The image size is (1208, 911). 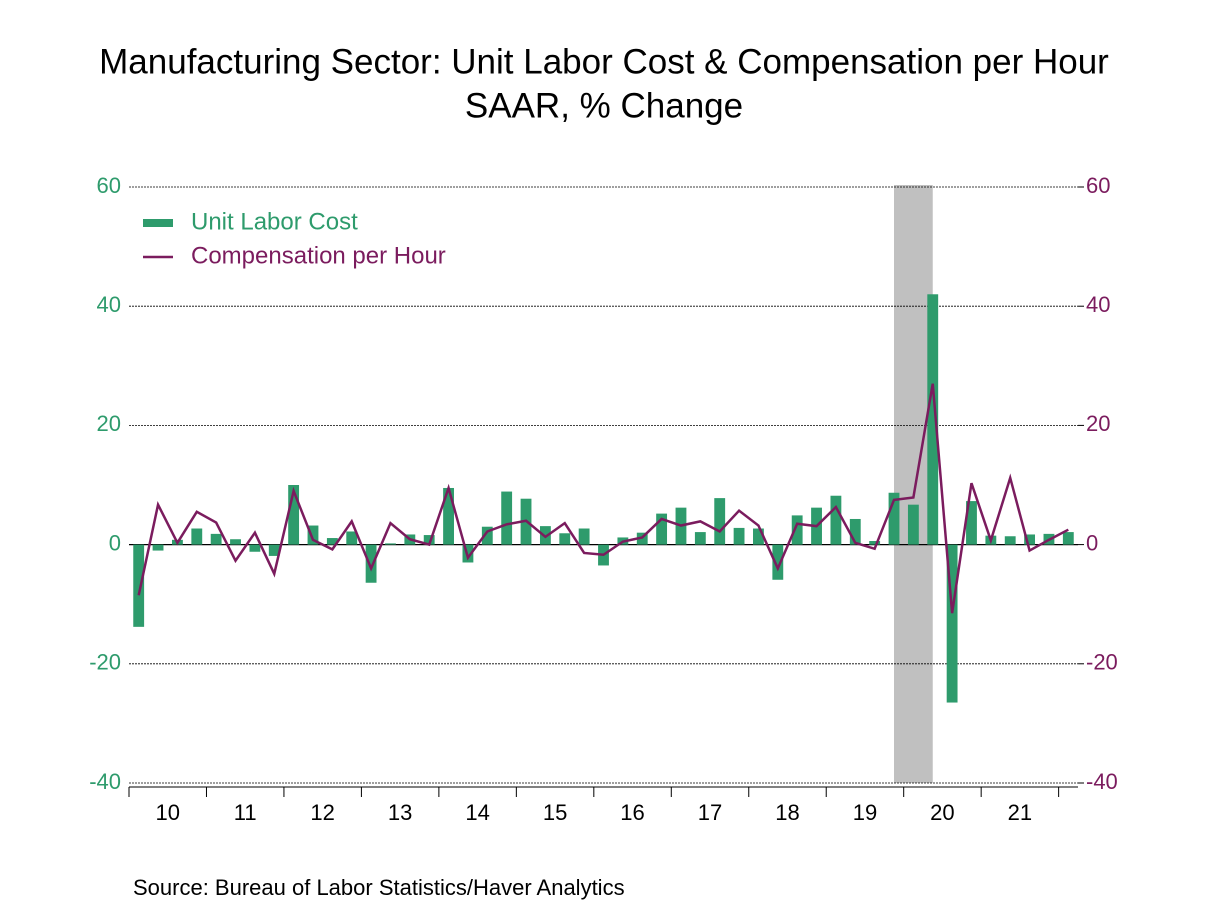 I want to click on x-tick-label: 14, so click(x=477, y=812).